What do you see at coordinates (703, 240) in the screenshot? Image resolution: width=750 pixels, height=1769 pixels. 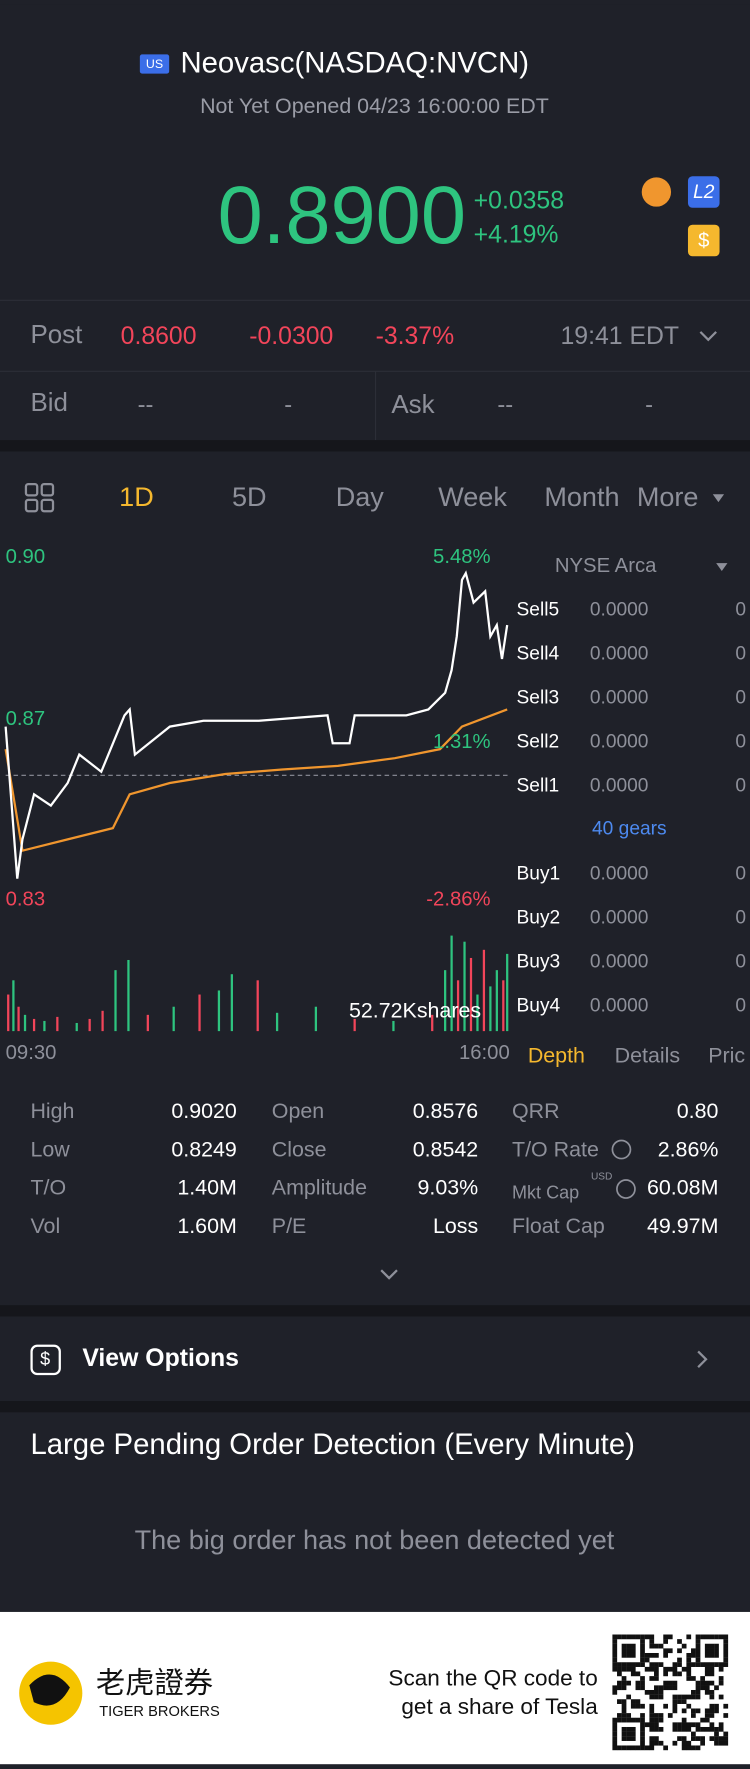 I see `icon-currency-bg` at bounding box center [703, 240].